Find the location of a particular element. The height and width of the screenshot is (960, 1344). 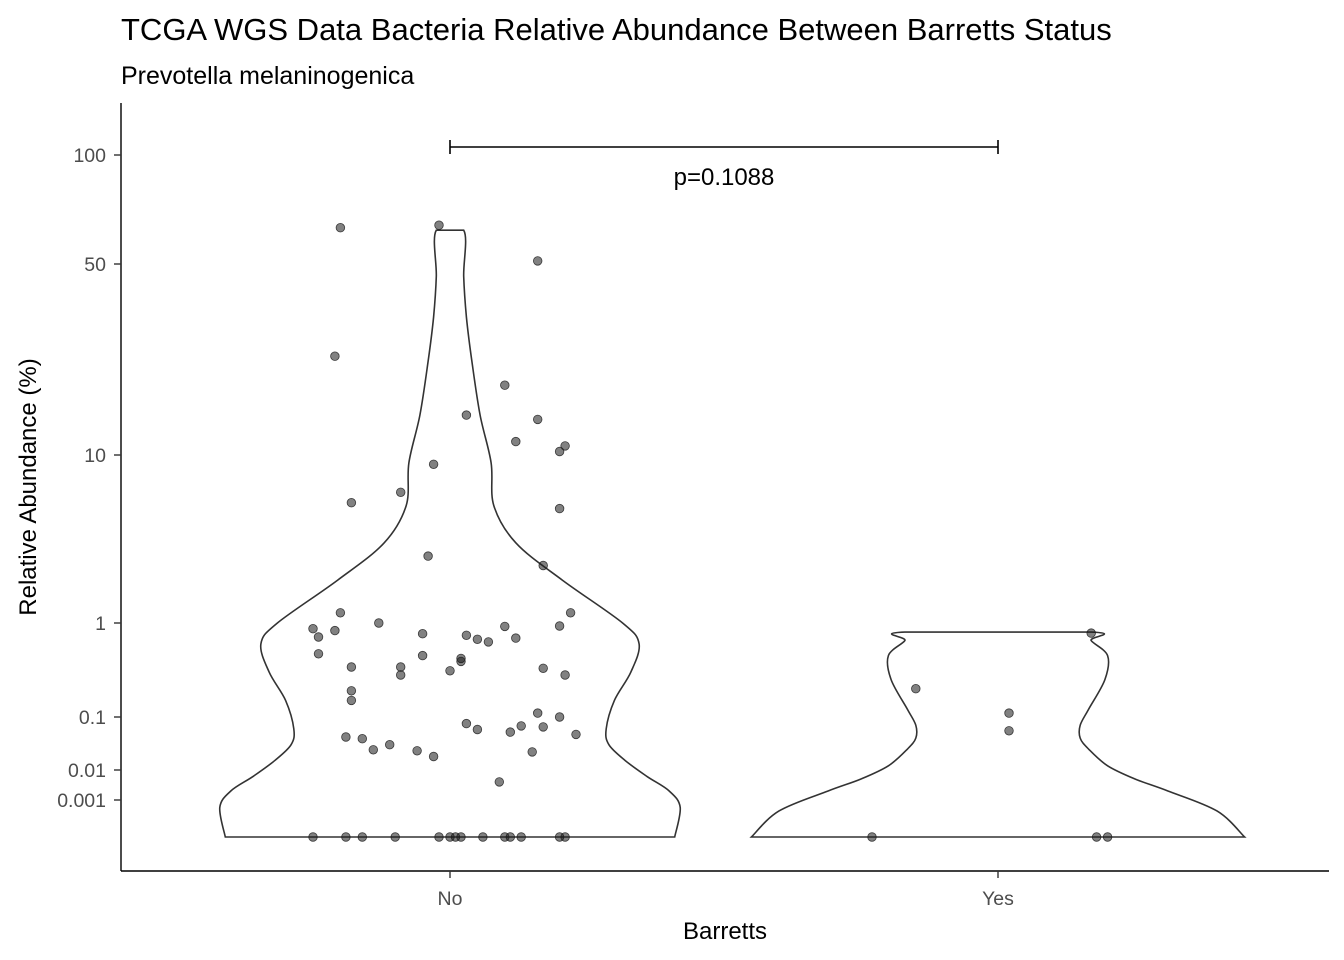

y-tick-label: 0.001 is located at coordinates (81, 801).